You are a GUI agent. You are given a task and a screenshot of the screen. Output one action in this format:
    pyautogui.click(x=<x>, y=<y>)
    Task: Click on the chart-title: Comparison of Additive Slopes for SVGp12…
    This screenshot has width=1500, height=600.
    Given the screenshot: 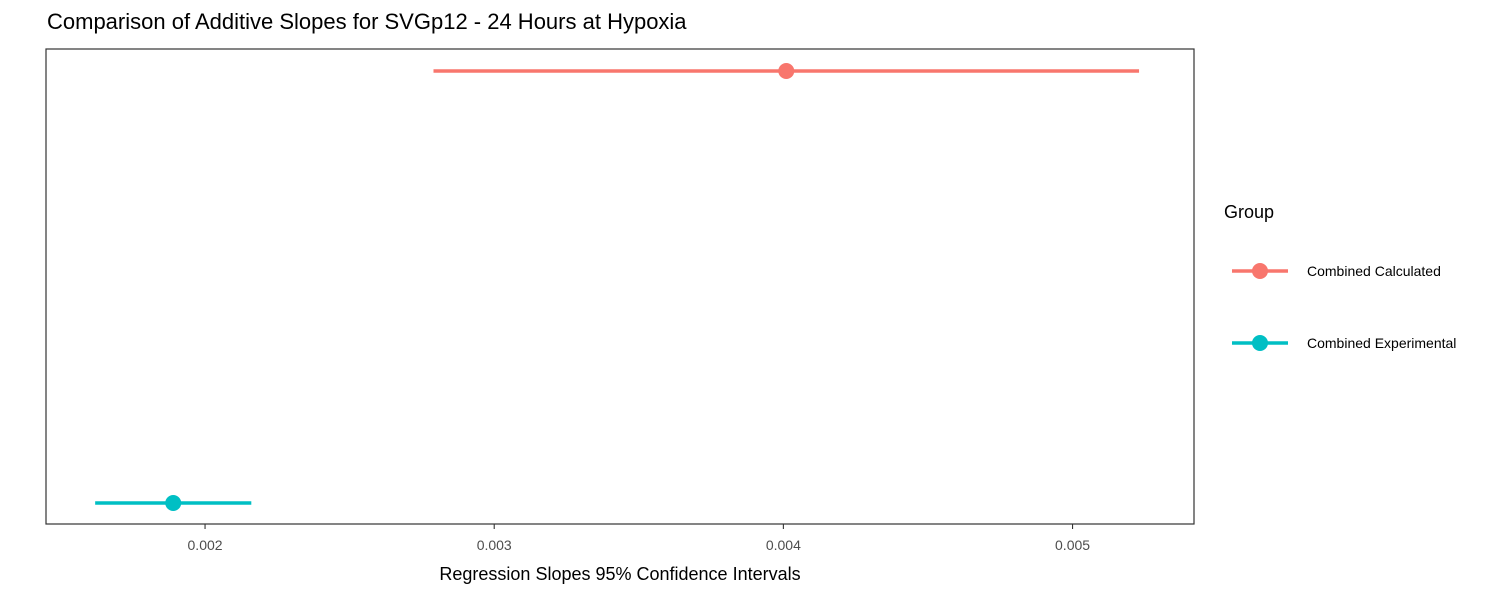 What is the action you would take?
    pyautogui.click(x=367, y=21)
    